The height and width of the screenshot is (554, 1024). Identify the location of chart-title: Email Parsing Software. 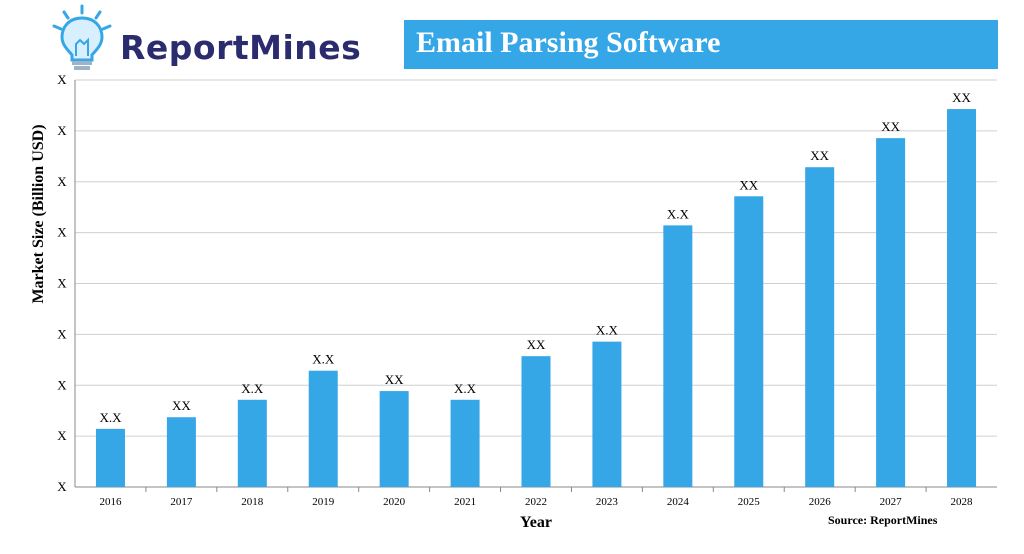
(568, 42).